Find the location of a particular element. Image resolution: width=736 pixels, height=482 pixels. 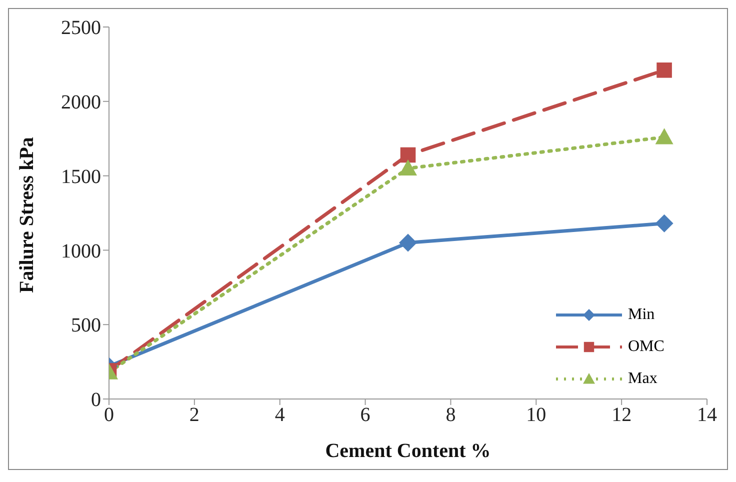

legend-label: OMC is located at coordinates (646, 347).